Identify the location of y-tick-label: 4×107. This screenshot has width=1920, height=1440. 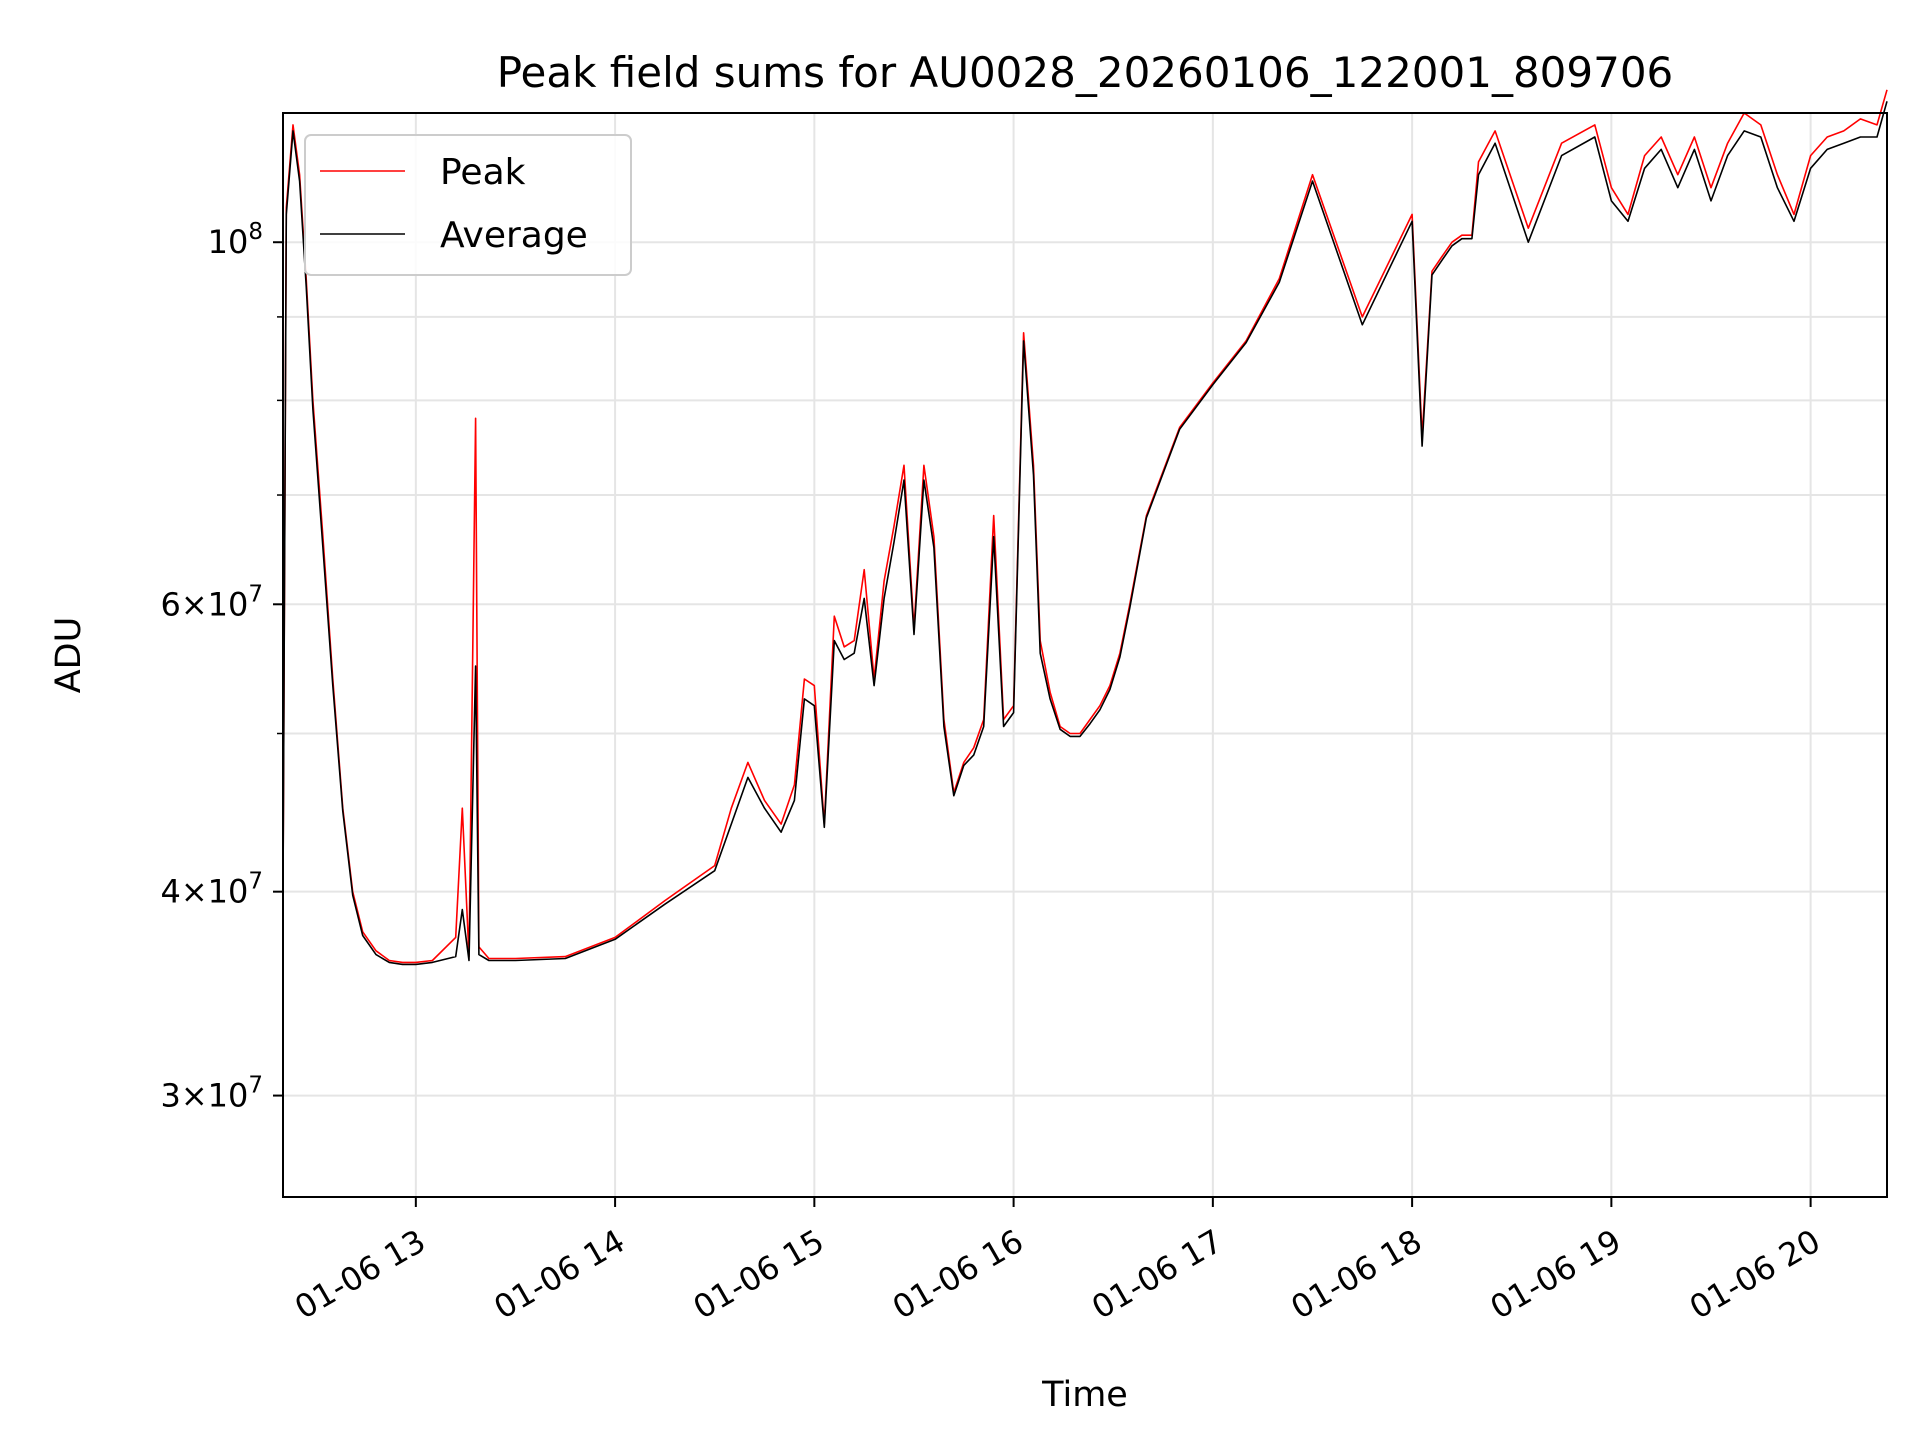
(211, 890).